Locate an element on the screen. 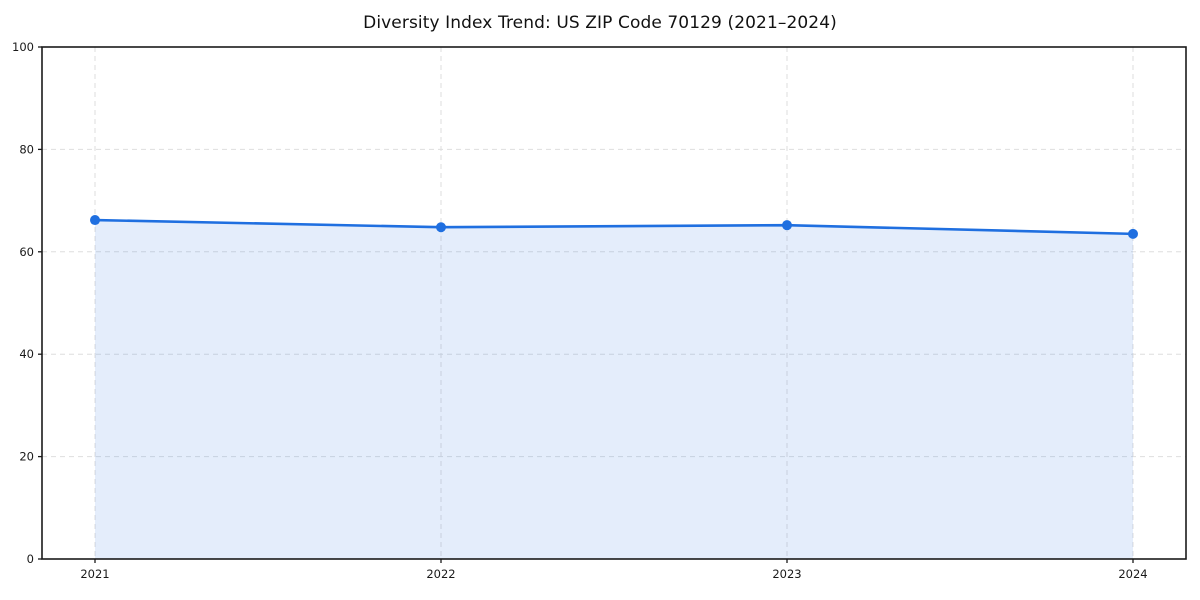 The height and width of the screenshot is (600, 1200). y-tick-label: 60 is located at coordinates (26, 252).